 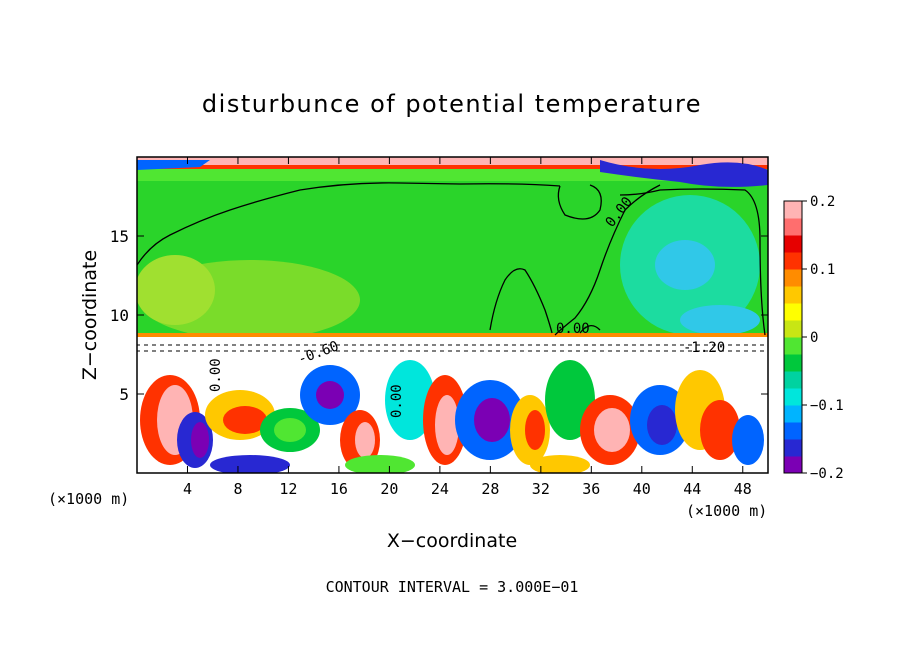 What do you see at coordinates (90, 315) in the screenshot?
I see `y-axis-label: Z−coordinate` at bounding box center [90, 315].